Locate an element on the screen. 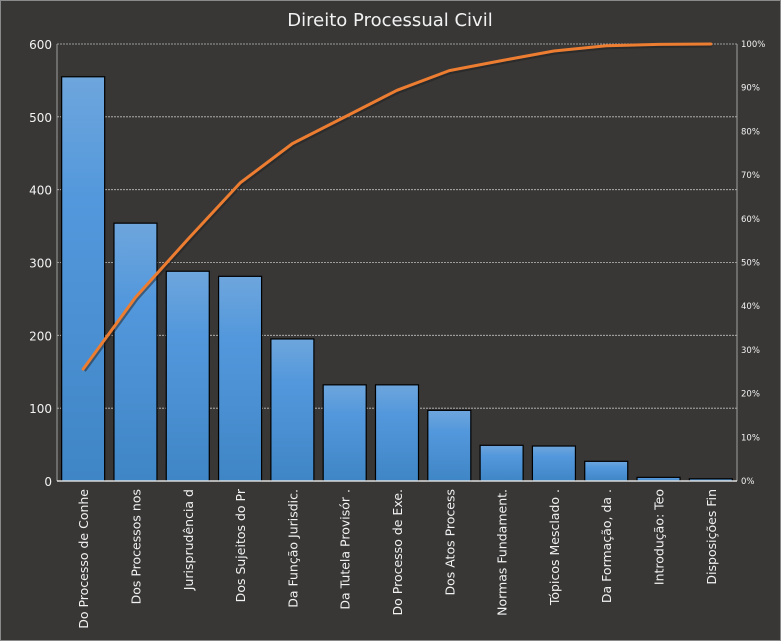 The image size is (781, 641). y-right-tick-label: 0% is located at coordinates (748, 482).